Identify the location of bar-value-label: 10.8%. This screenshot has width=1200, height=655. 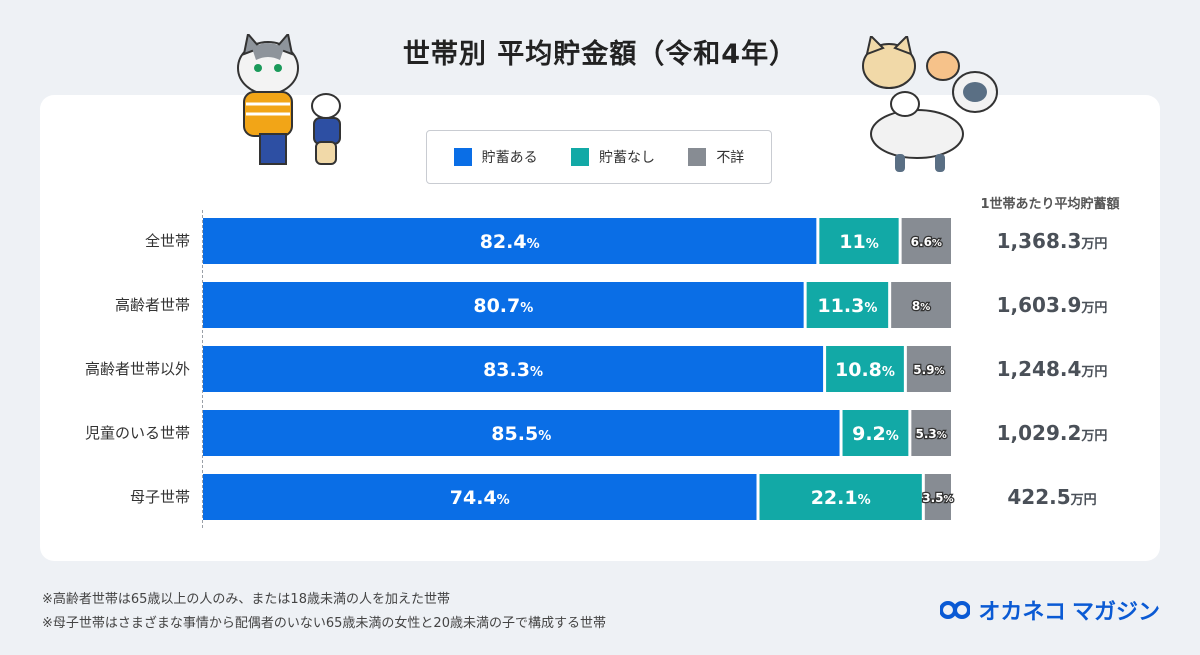
(865, 370).